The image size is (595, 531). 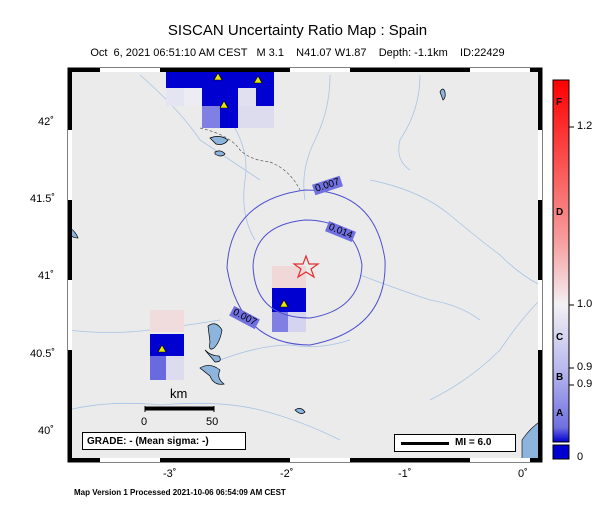 What do you see at coordinates (144, 422) in the screenshot?
I see `scale-min: 0` at bounding box center [144, 422].